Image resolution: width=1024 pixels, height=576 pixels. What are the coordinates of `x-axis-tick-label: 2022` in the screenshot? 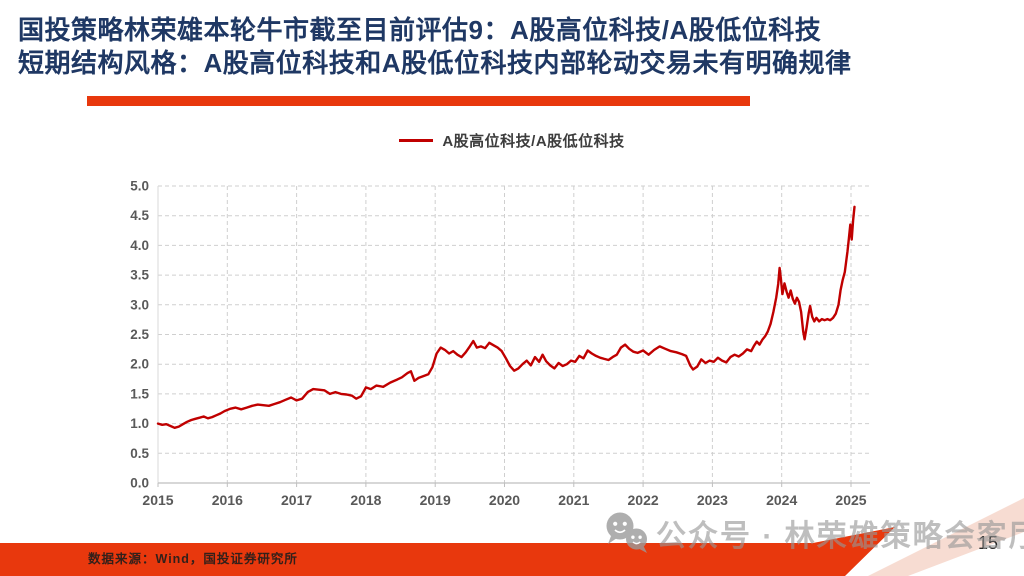 It's located at (643, 500).